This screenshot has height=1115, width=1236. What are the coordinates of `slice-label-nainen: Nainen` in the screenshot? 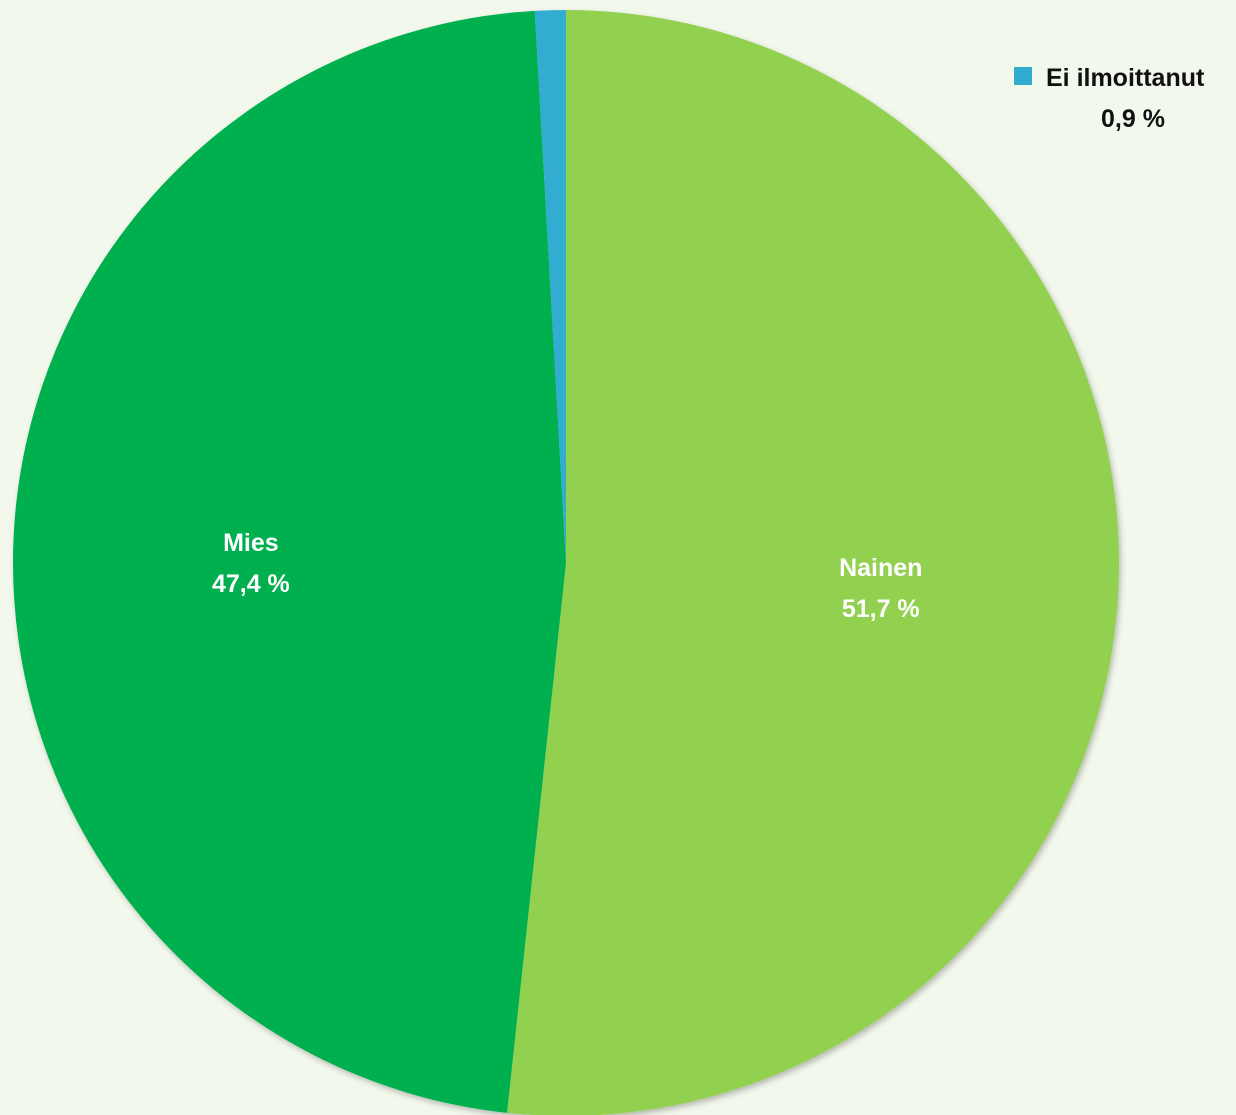 It's located at (880, 568).